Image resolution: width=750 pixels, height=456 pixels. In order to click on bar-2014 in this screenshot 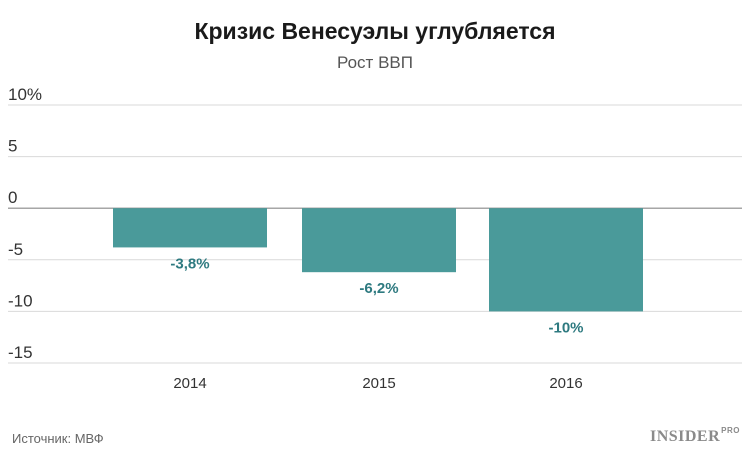, I will do `click(190, 228)`.